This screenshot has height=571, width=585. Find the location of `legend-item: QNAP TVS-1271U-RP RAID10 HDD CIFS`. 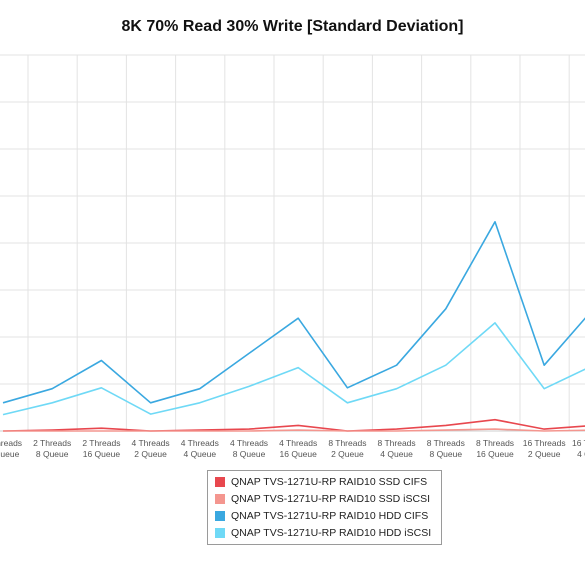

legend-item: QNAP TVS-1271U-RP RAID10 HDD CIFS is located at coordinates (321, 516).